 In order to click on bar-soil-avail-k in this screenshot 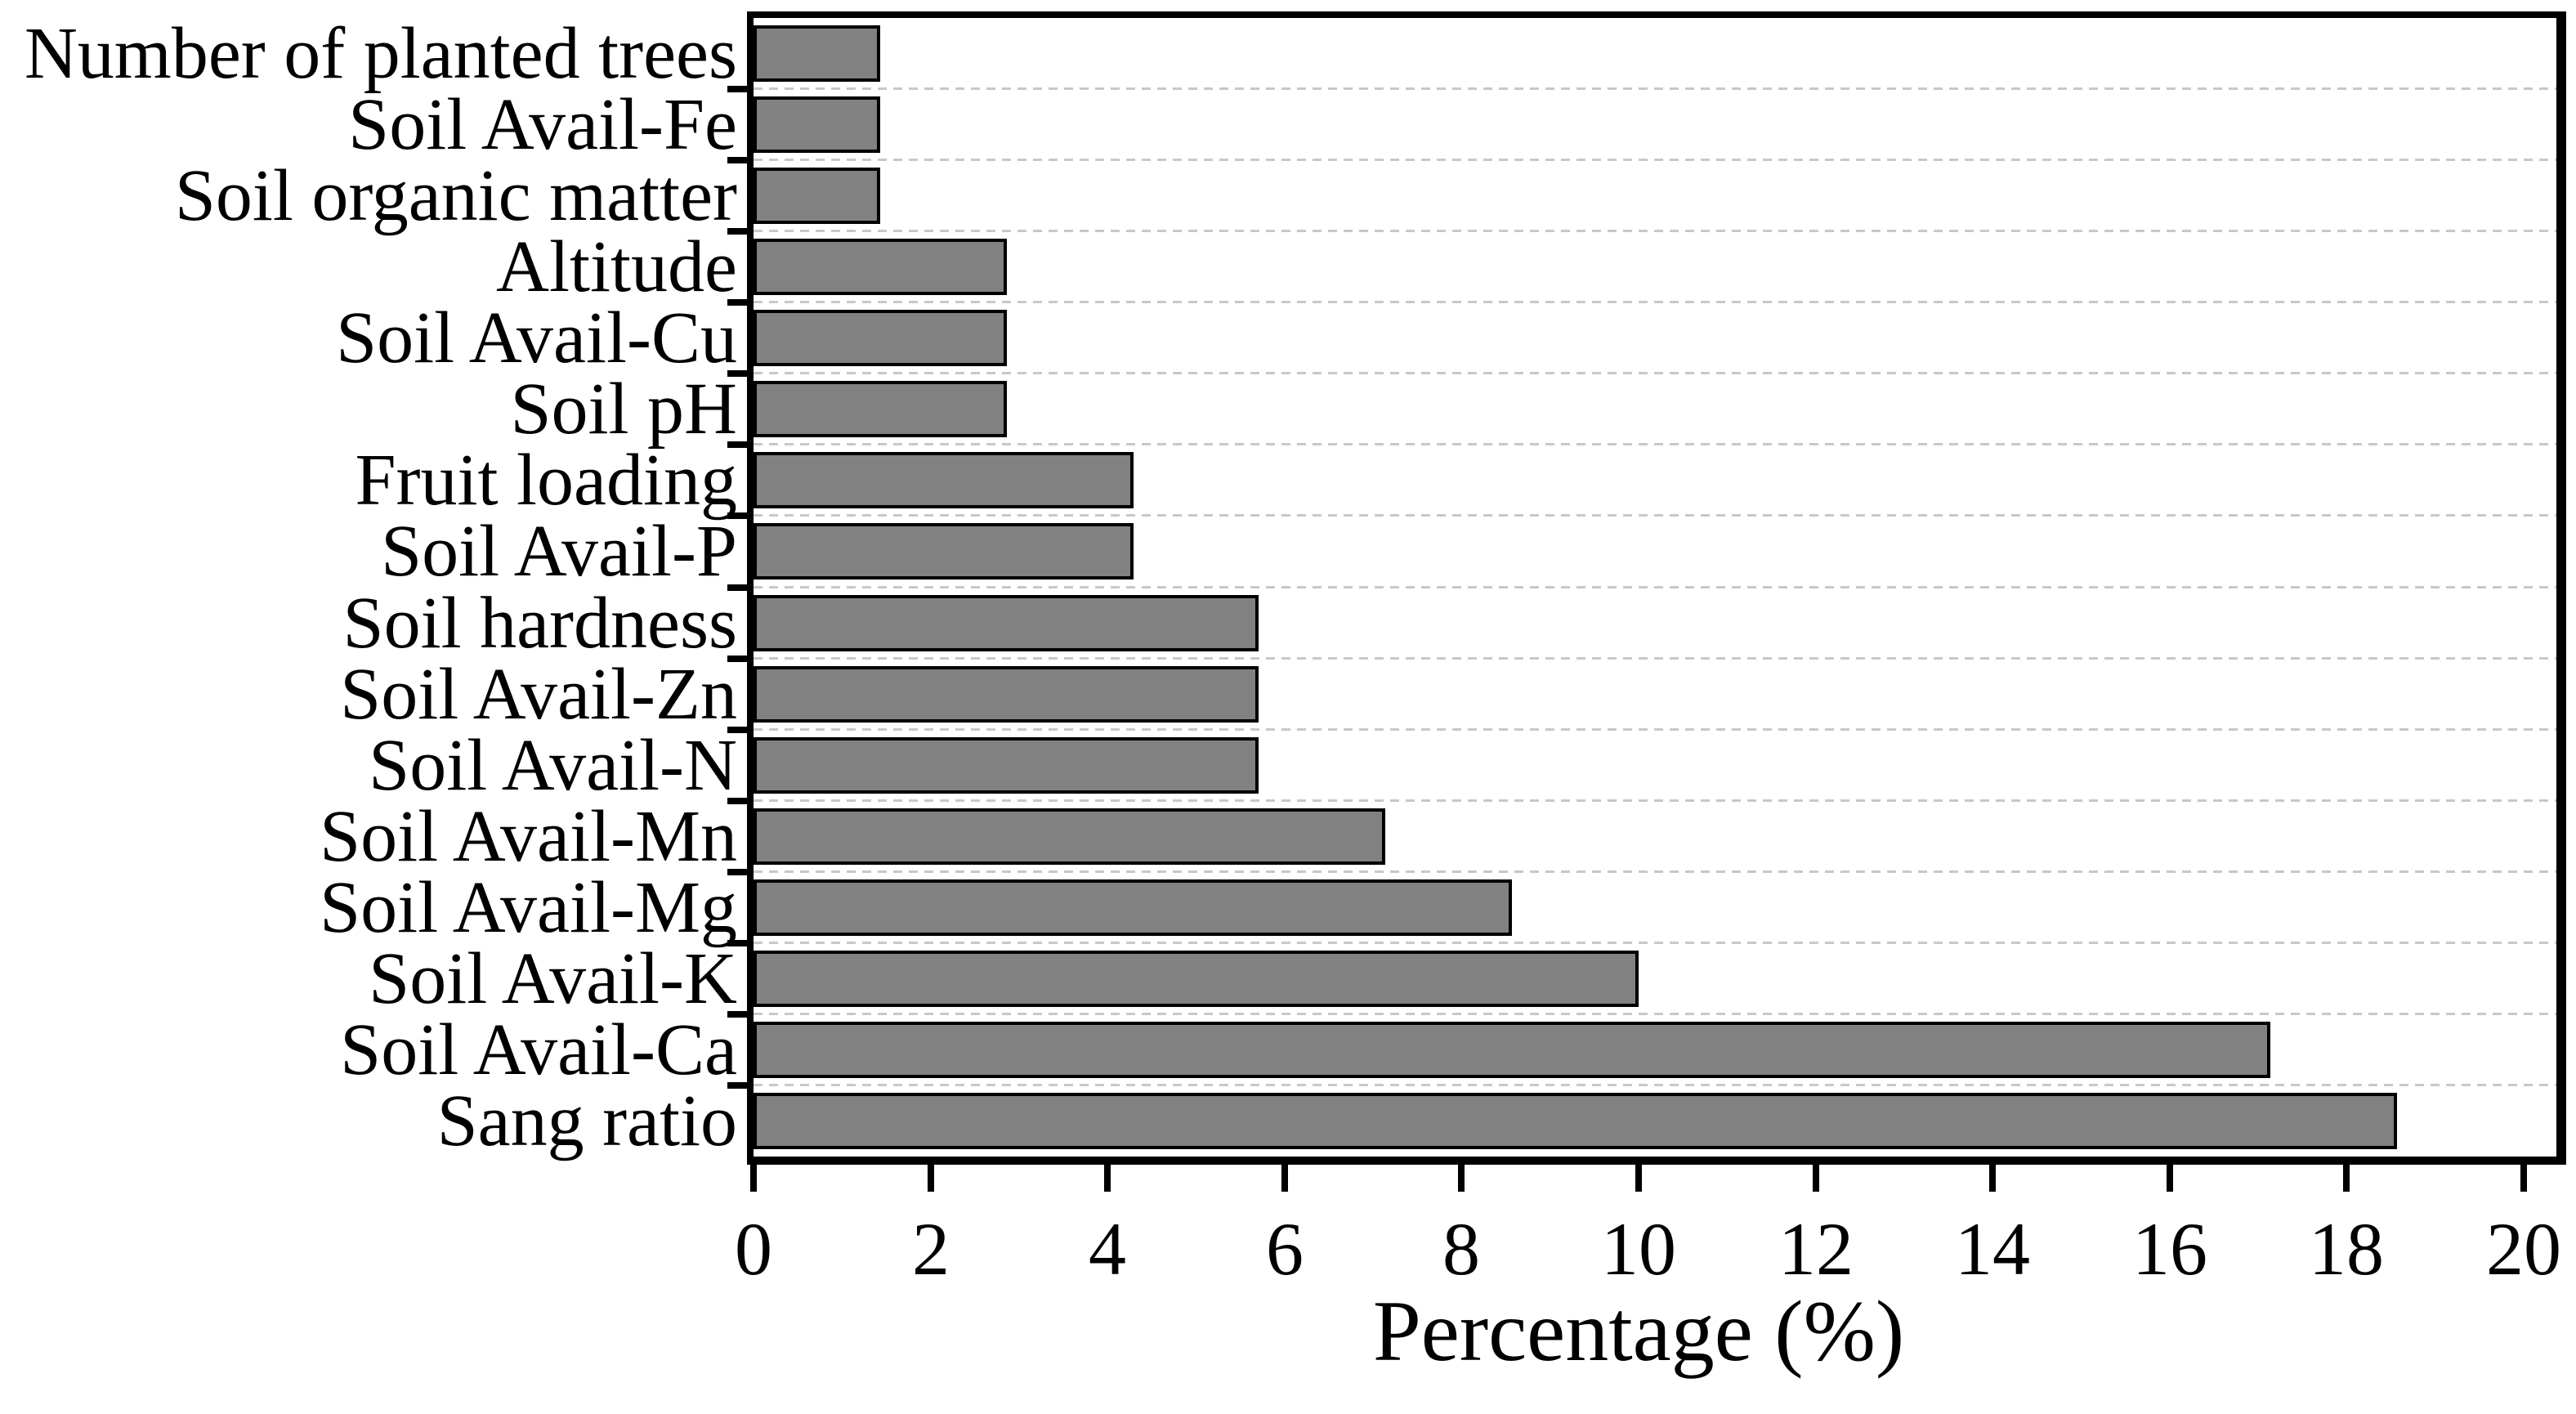, I will do `click(1196, 979)`.